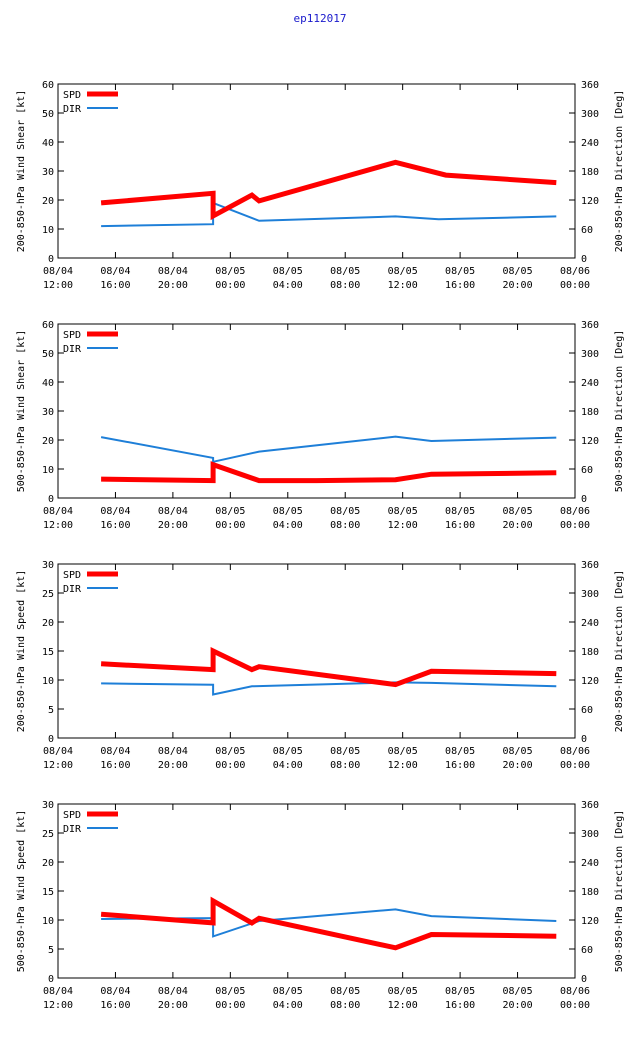  I want to click on y-axis-label: 500-850-hPa Wind Speed [kt], so click(21, 891).